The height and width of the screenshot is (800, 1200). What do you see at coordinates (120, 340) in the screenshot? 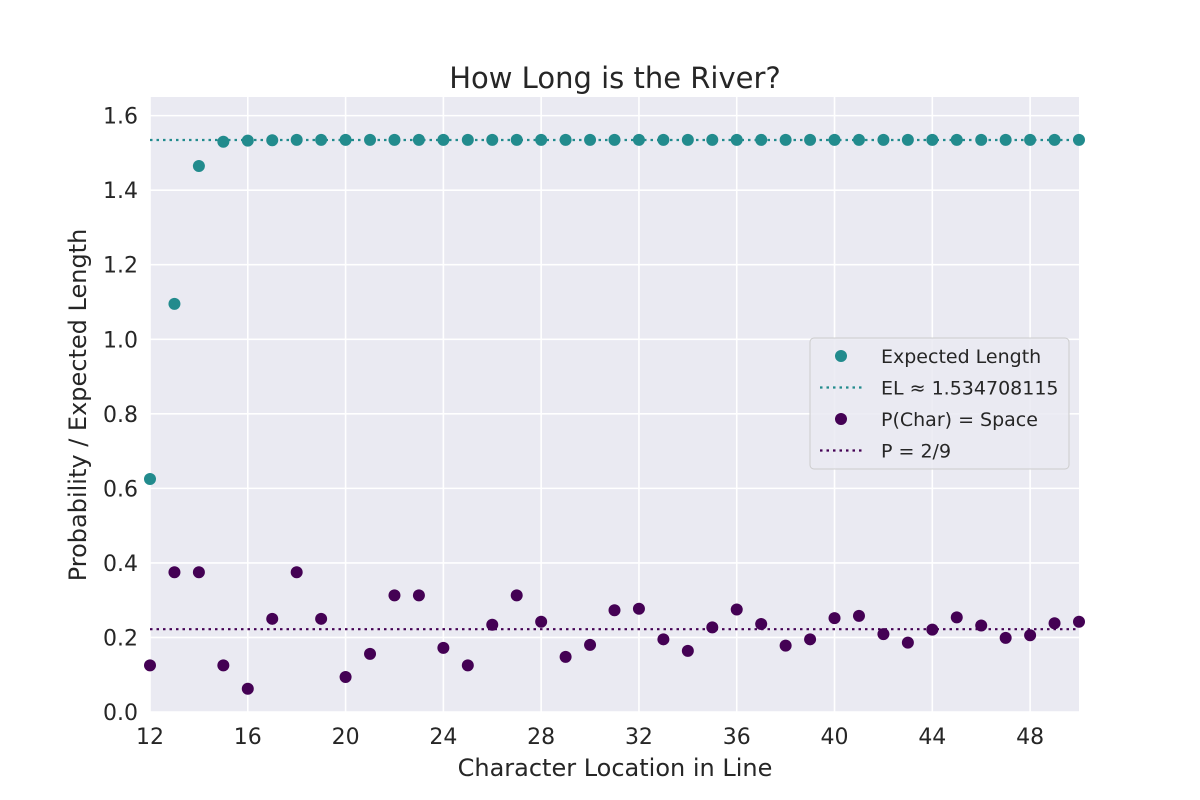
I see `y-tick-label: 1.0` at bounding box center [120, 340].